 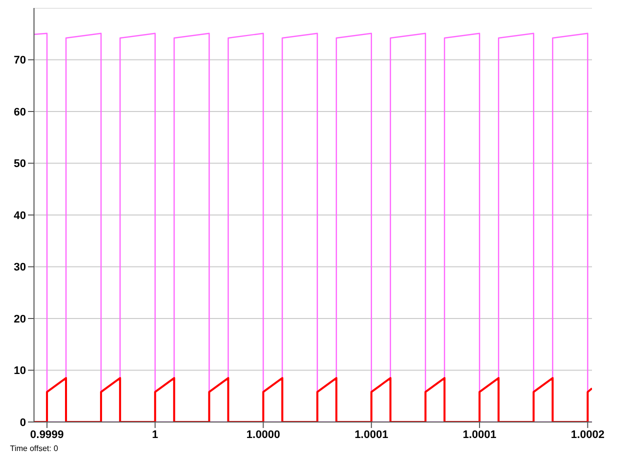 I want to click on x-tick-label: 0.9999, so click(x=47, y=434).